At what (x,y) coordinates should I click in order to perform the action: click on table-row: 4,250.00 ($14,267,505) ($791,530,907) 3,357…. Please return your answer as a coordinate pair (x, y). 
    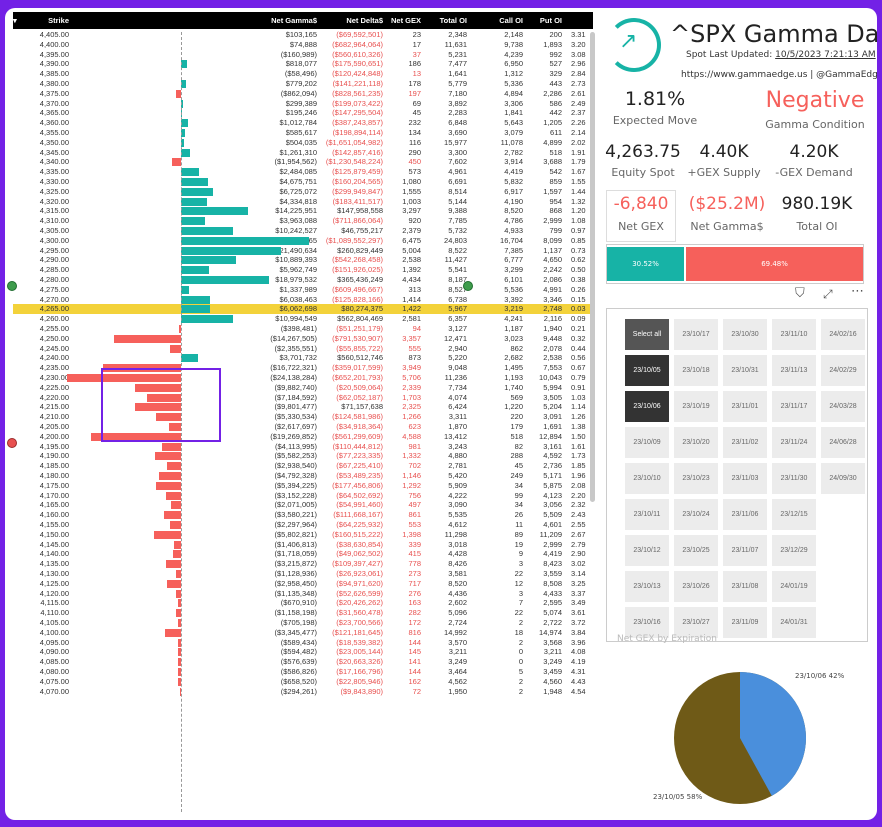
    Looking at the image, I should click on (303, 339).